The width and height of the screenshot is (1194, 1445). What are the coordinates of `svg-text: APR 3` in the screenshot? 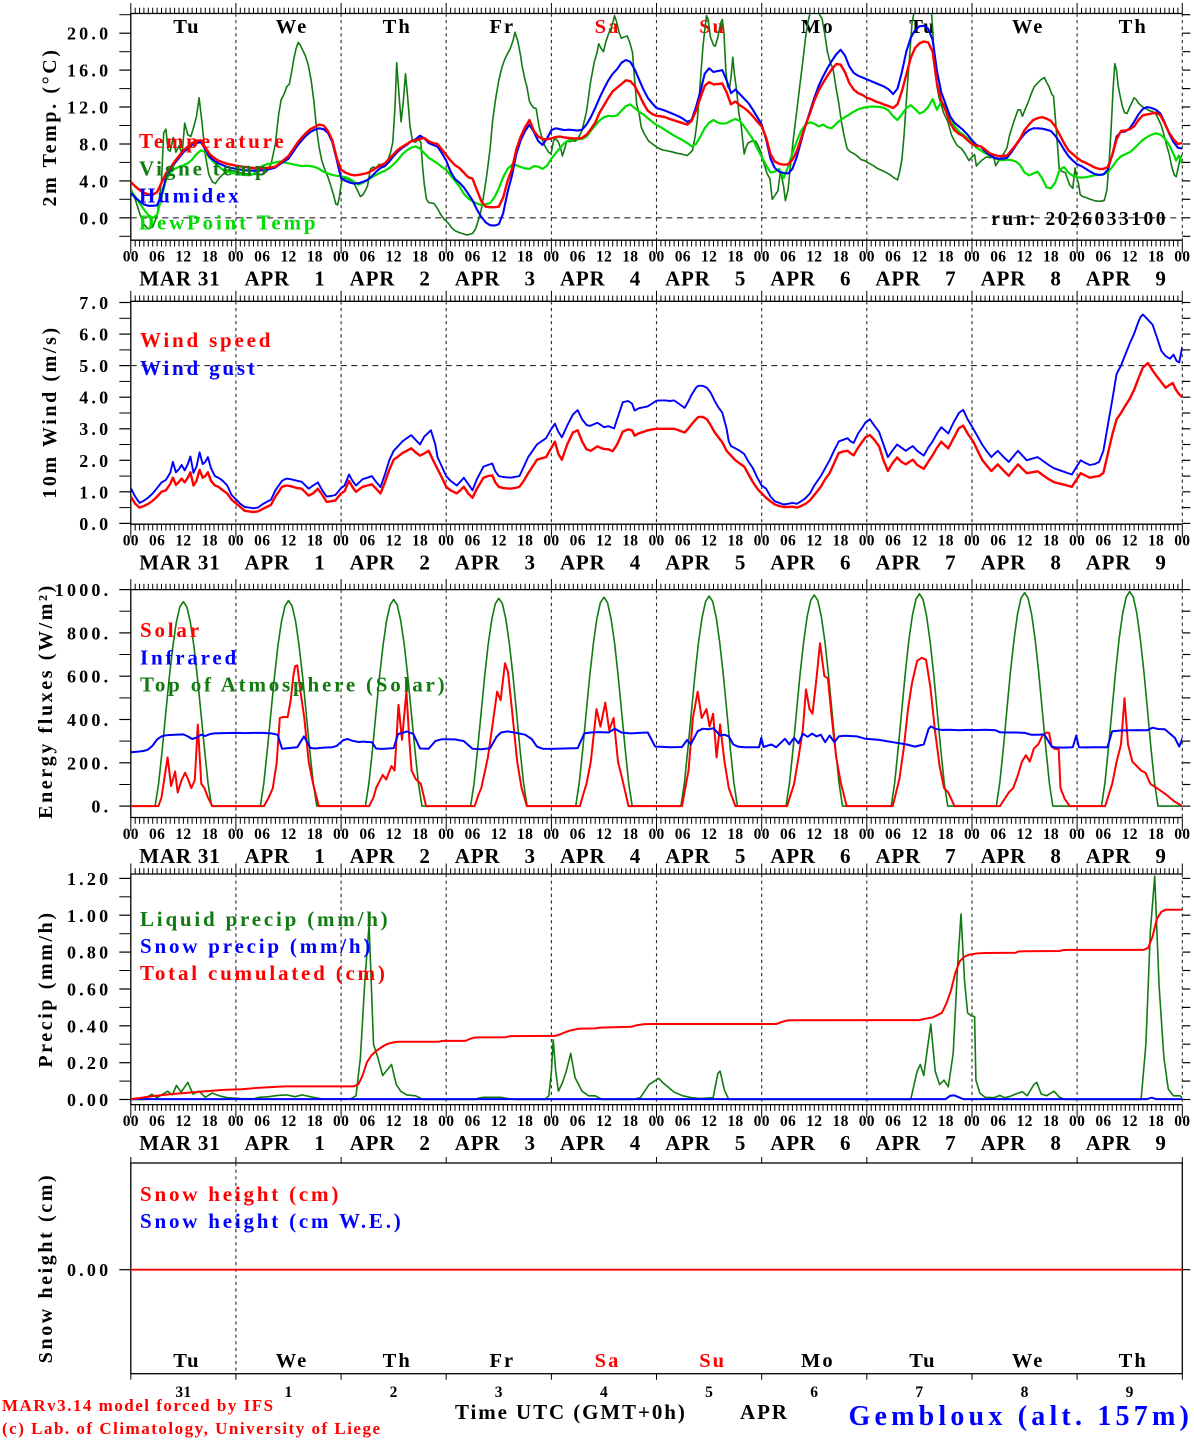 It's located at (495, 563).